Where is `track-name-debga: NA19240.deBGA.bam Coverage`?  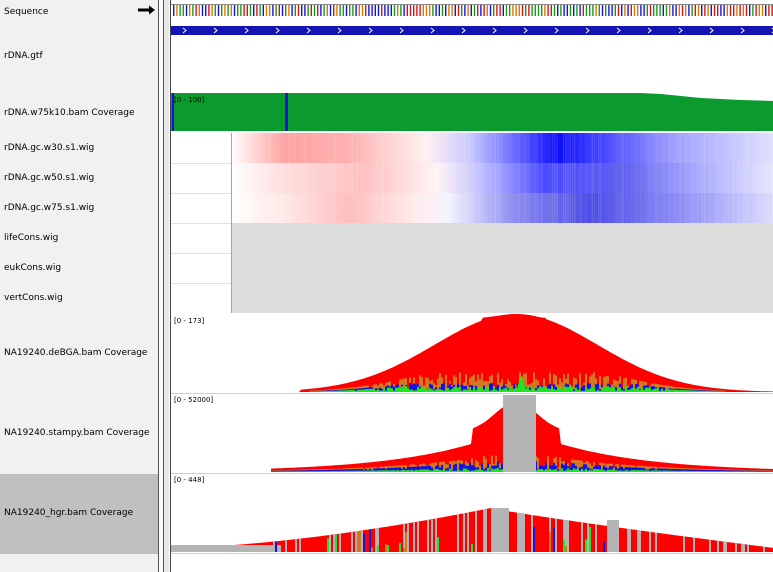 track-name-debga: NA19240.deBGA.bam Coverage is located at coordinates (76, 353).